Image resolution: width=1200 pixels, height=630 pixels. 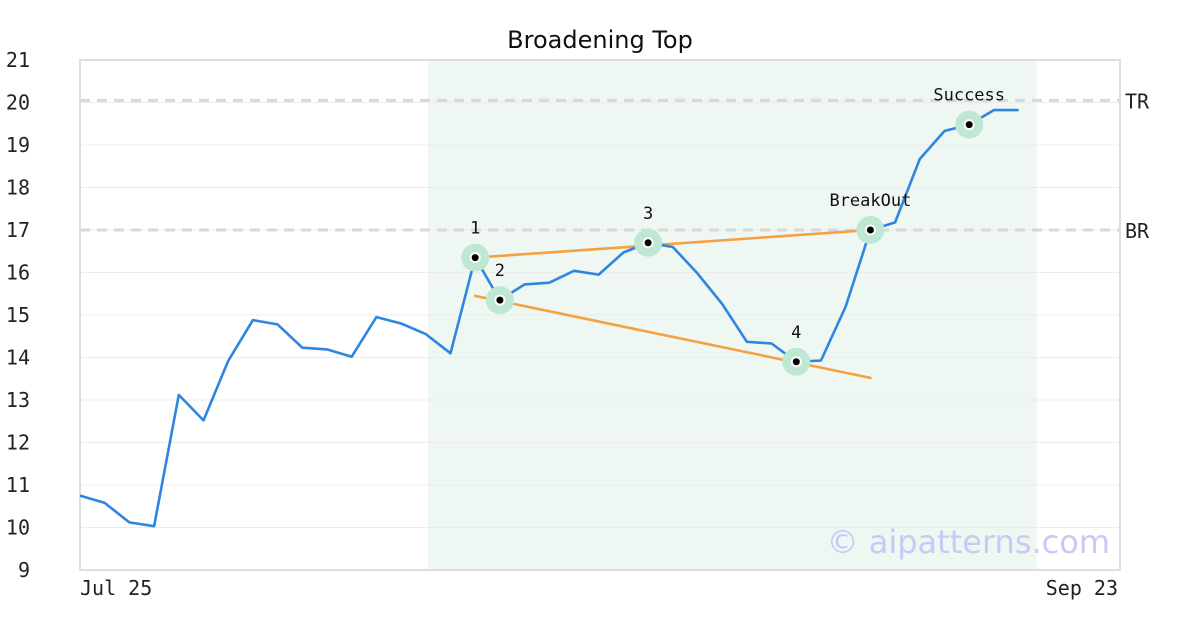 I want to click on pattern-point-label: BreakOut, so click(x=870, y=201).